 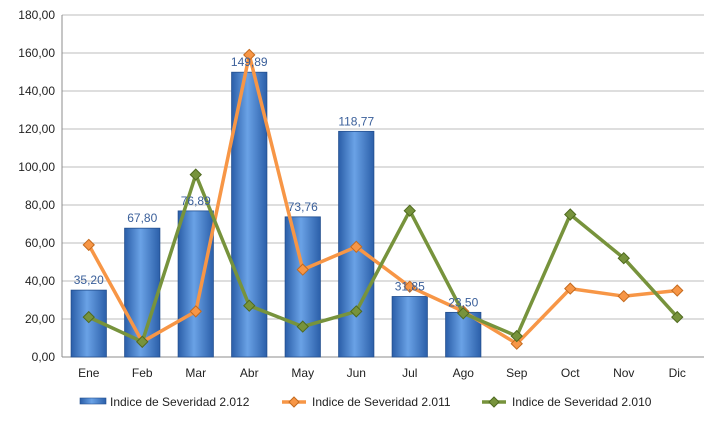 I want to click on x-tick-label: Oct, so click(x=570, y=373).